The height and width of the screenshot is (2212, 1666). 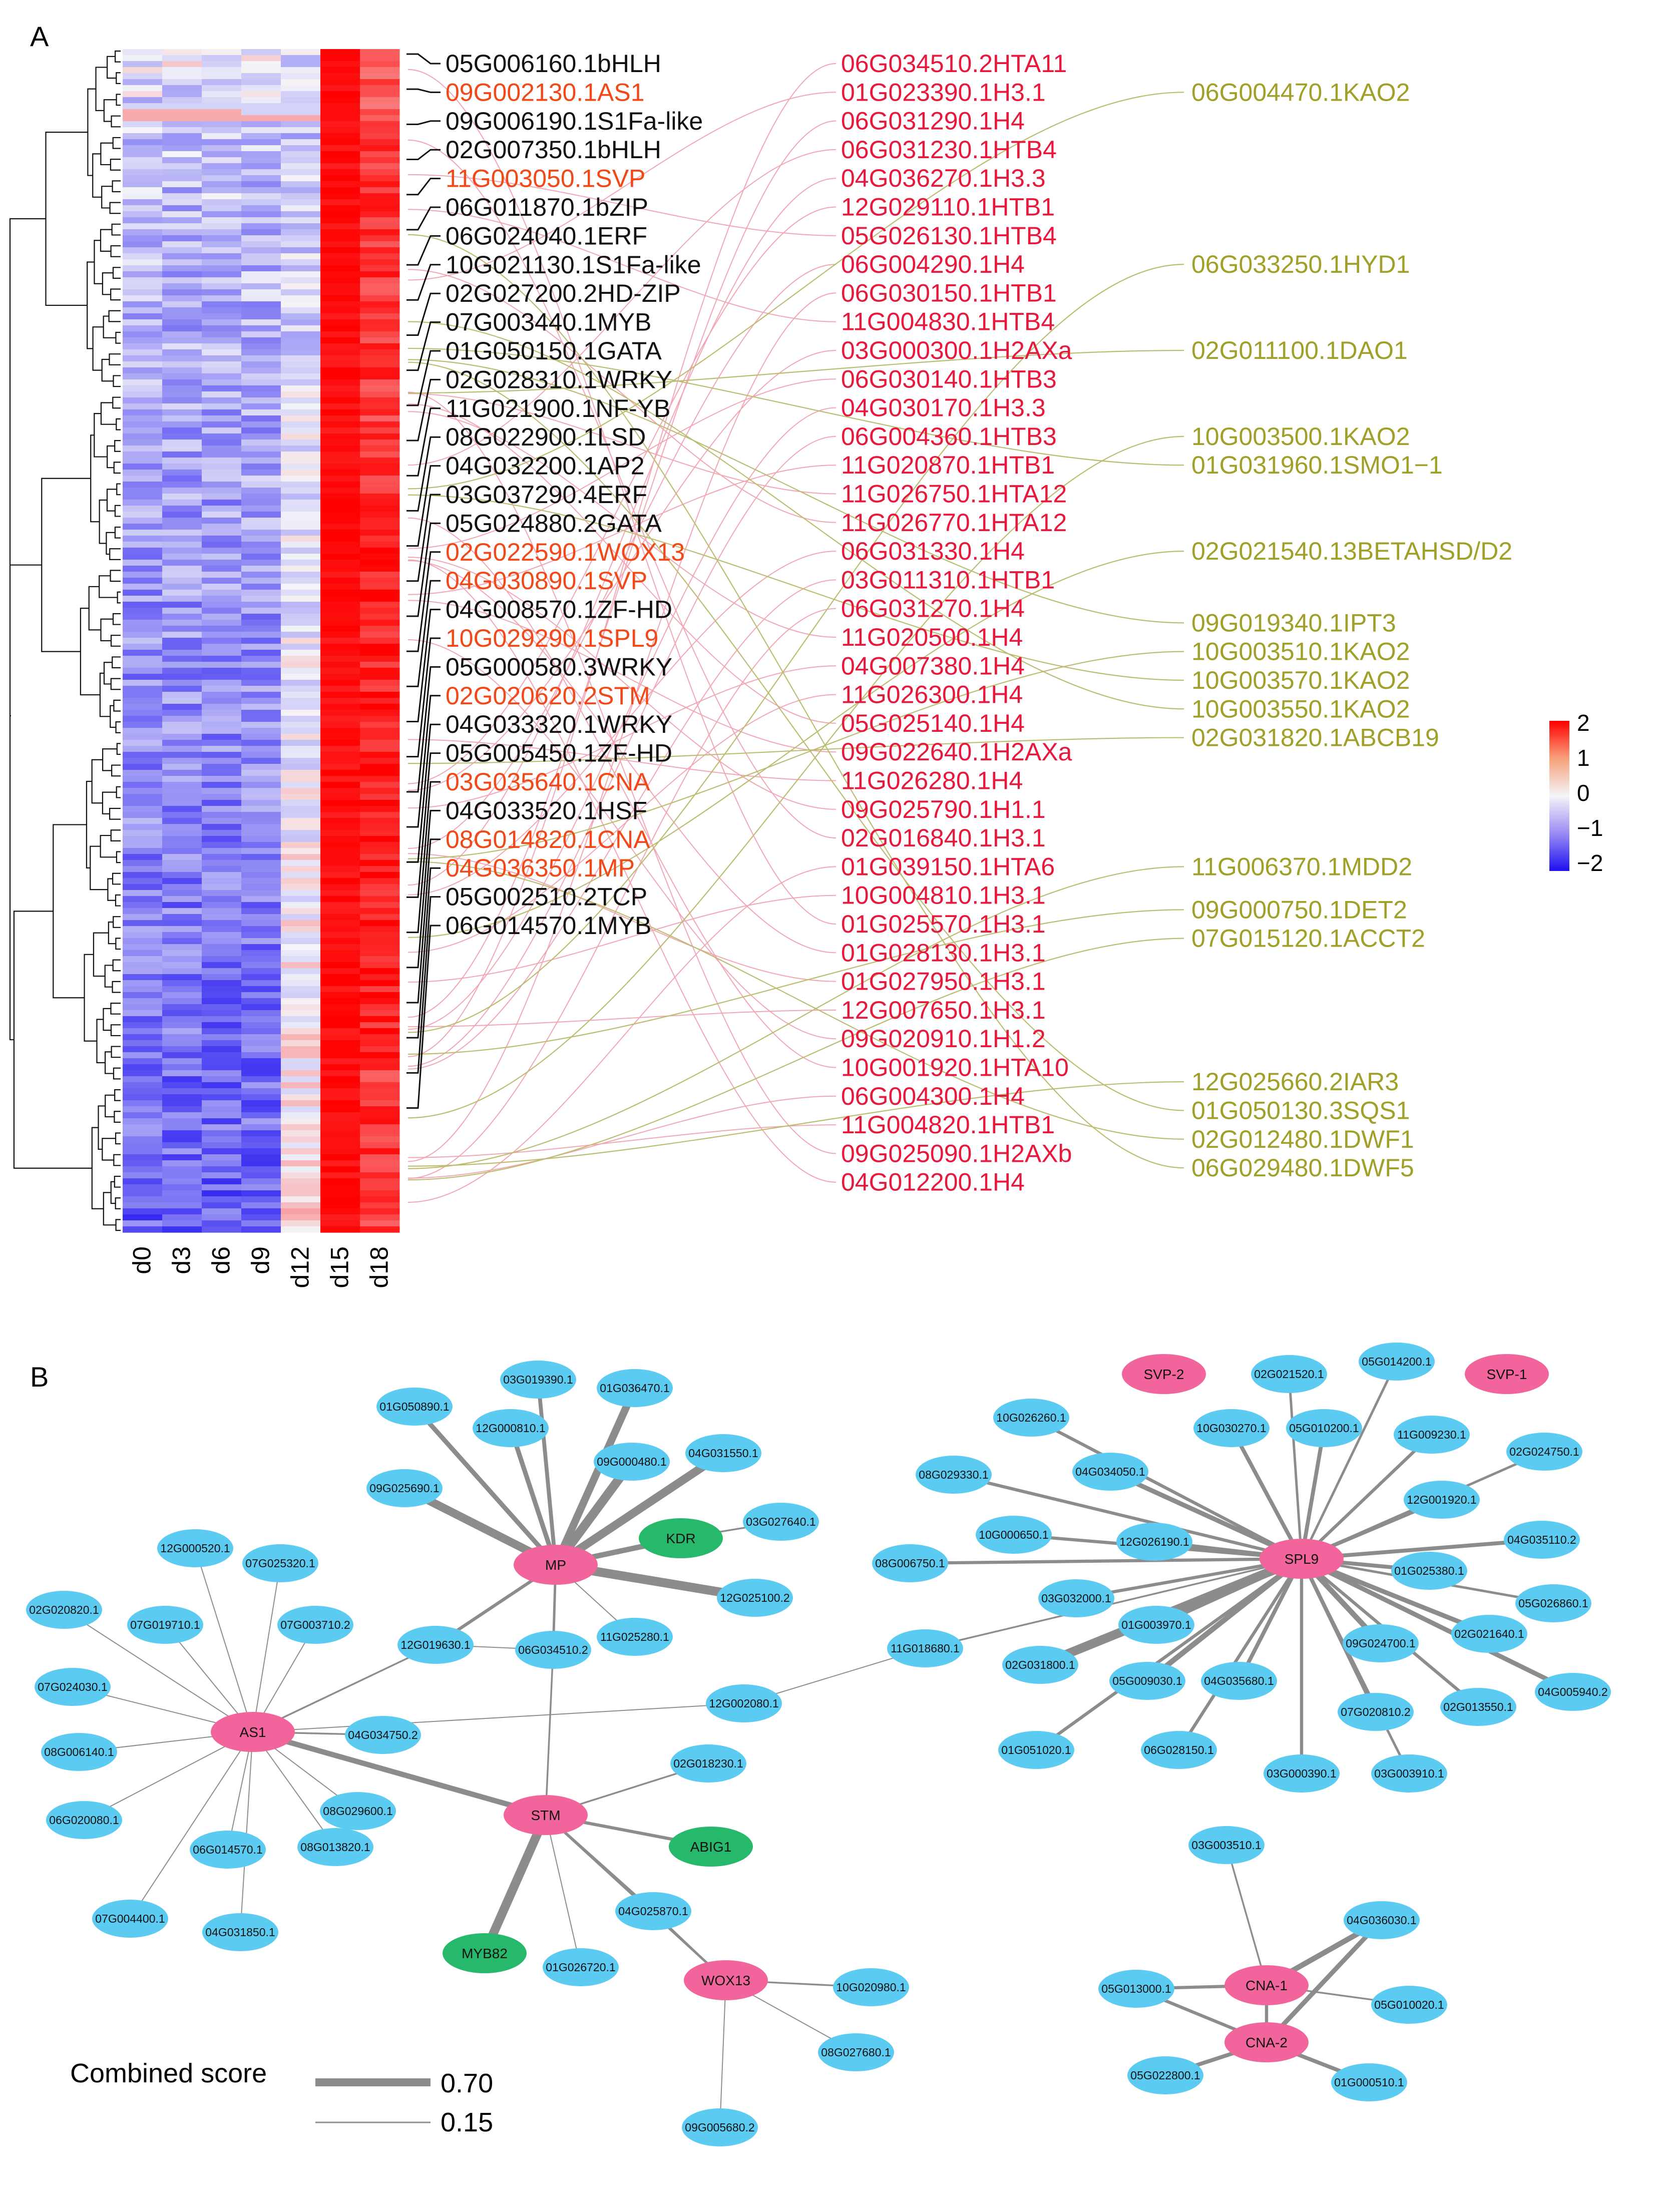 I want to click on node-02g024750-1: 02G024750.1, so click(x=1544, y=1452).